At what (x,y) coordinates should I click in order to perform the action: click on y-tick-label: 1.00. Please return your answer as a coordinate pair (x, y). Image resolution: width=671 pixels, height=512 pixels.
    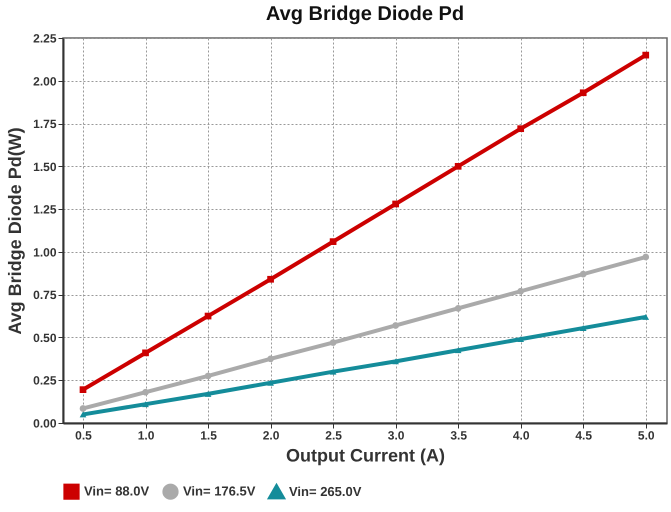
    Looking at the image, I should click on (45, 252).